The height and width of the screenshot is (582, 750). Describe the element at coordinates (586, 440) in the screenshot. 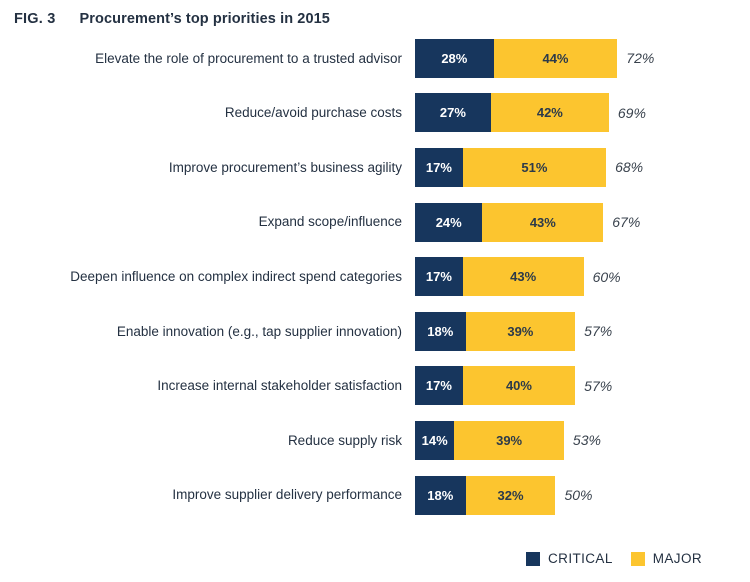

I see `total-label: 53%` at that location.